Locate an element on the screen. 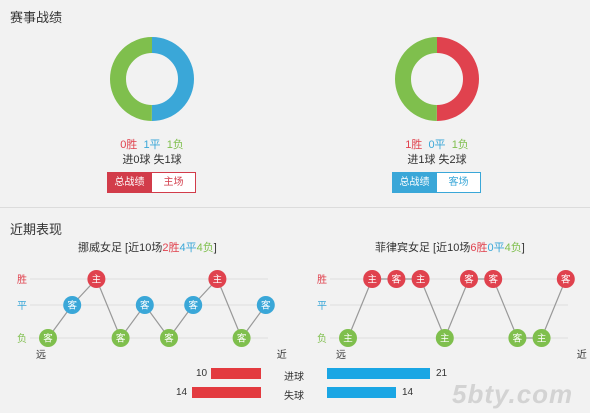 The image size is (590, 413). left-scored-bar is located at coordinates (236, 373).